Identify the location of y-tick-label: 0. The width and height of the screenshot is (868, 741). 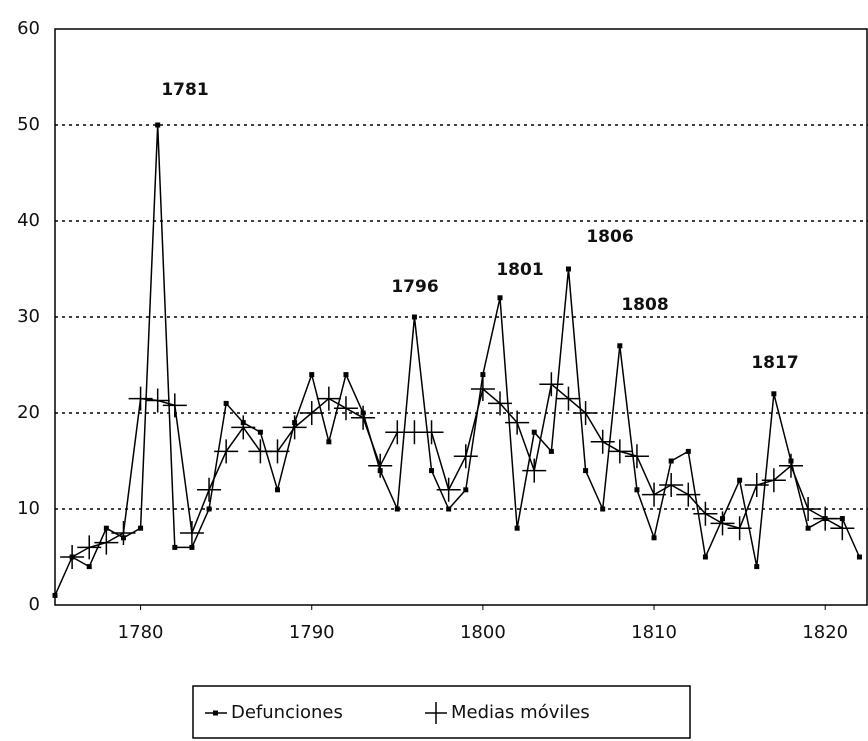
(34, 604).